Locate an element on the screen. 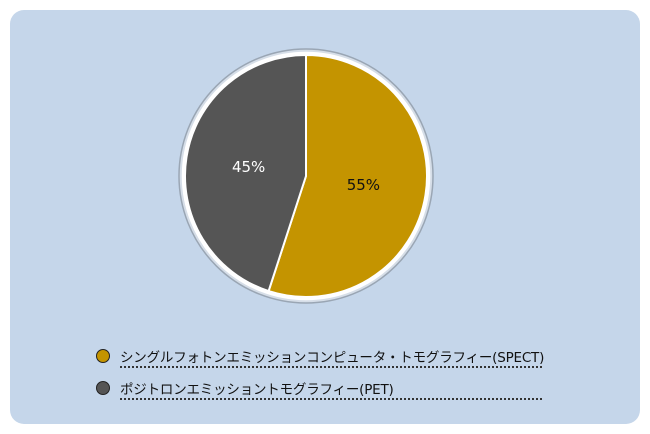  legend-label-spect: シングルフォトンエミッションコンピュータ・トモグラフィー(SPECT) is located at coordinates (332, 358).